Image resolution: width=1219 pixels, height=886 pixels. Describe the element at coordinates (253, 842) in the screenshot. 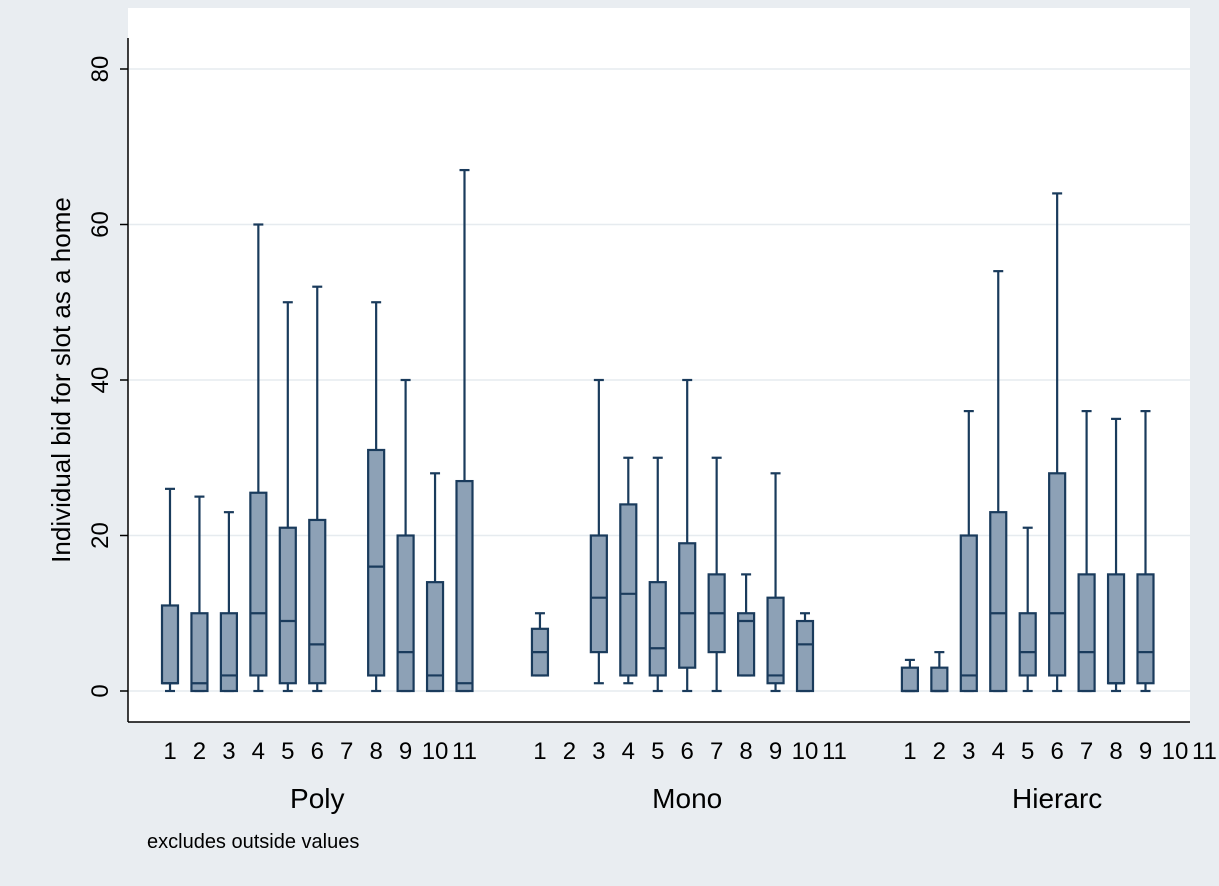

I see `note-text: excludes outside values` at that location.